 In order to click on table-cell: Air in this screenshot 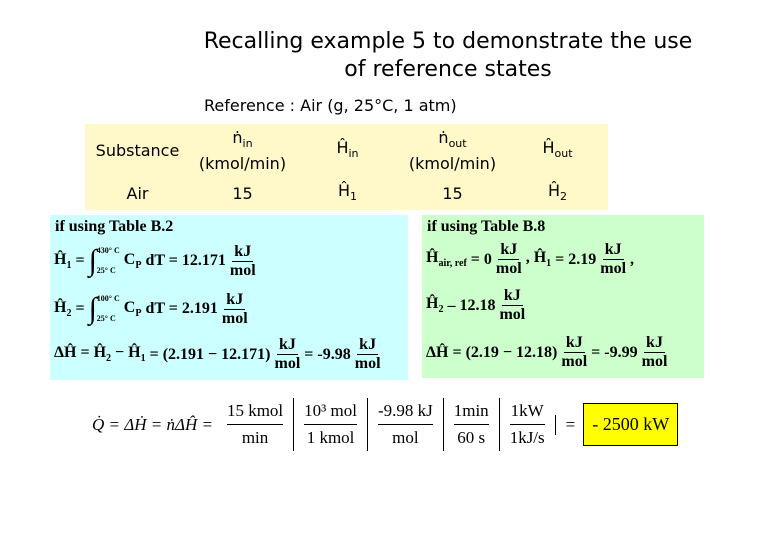, I will do `click(137, 193)`.